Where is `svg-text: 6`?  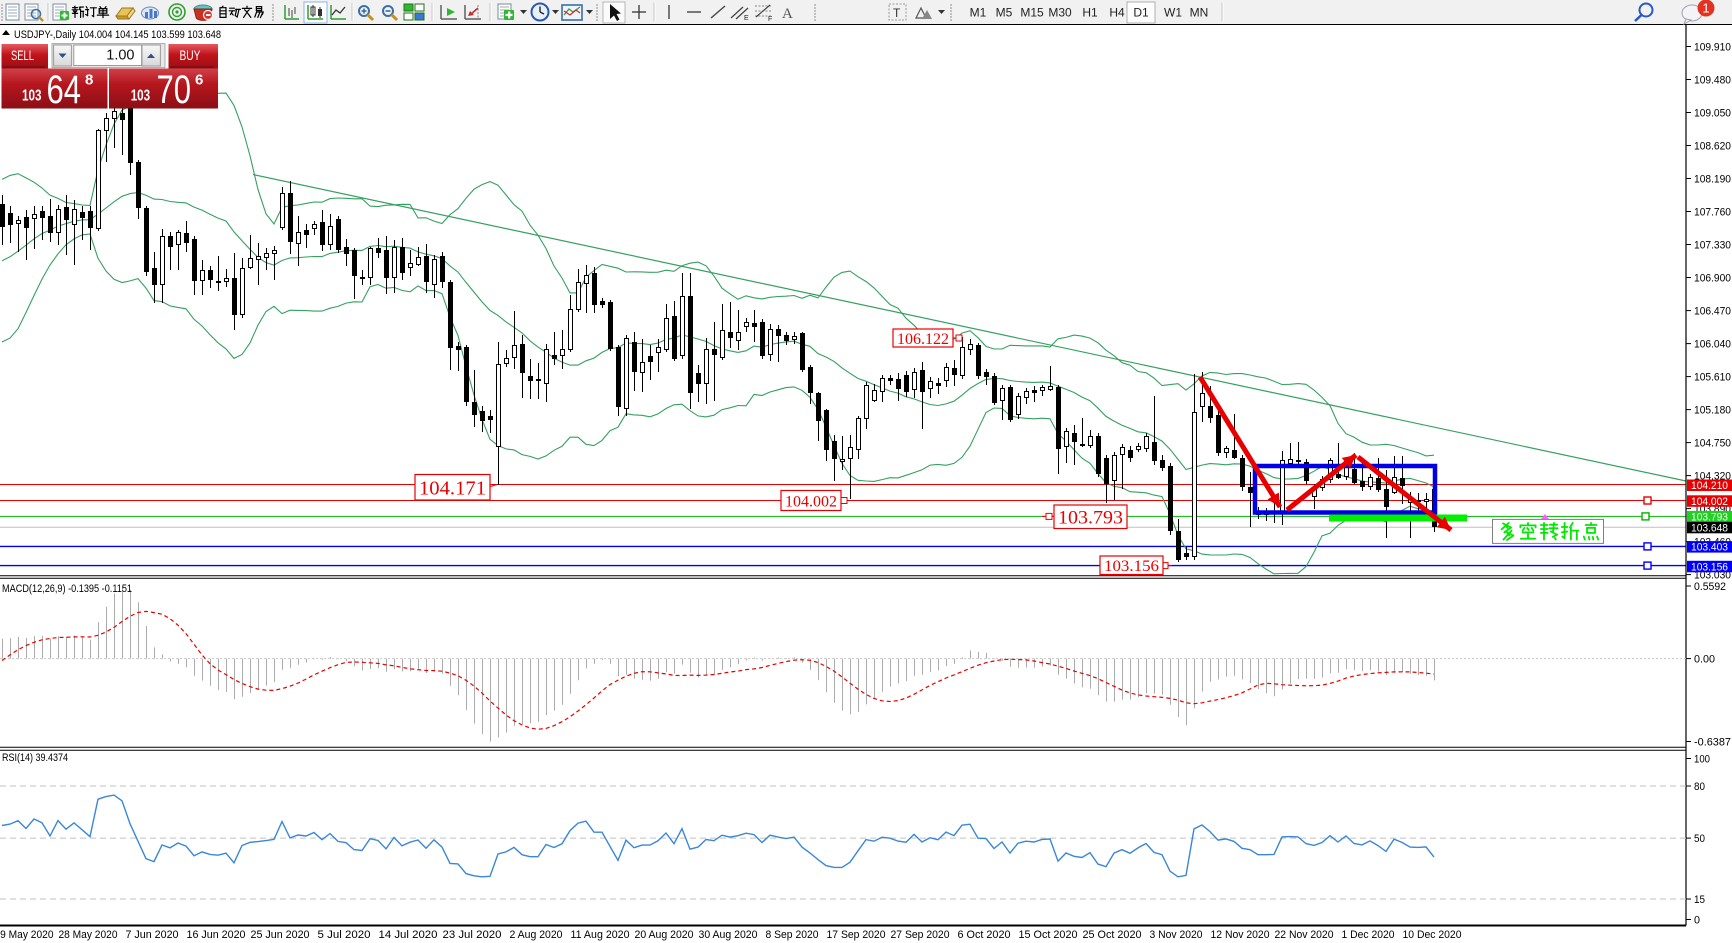
svg-text: 6 is located at coordinates (199, 80).